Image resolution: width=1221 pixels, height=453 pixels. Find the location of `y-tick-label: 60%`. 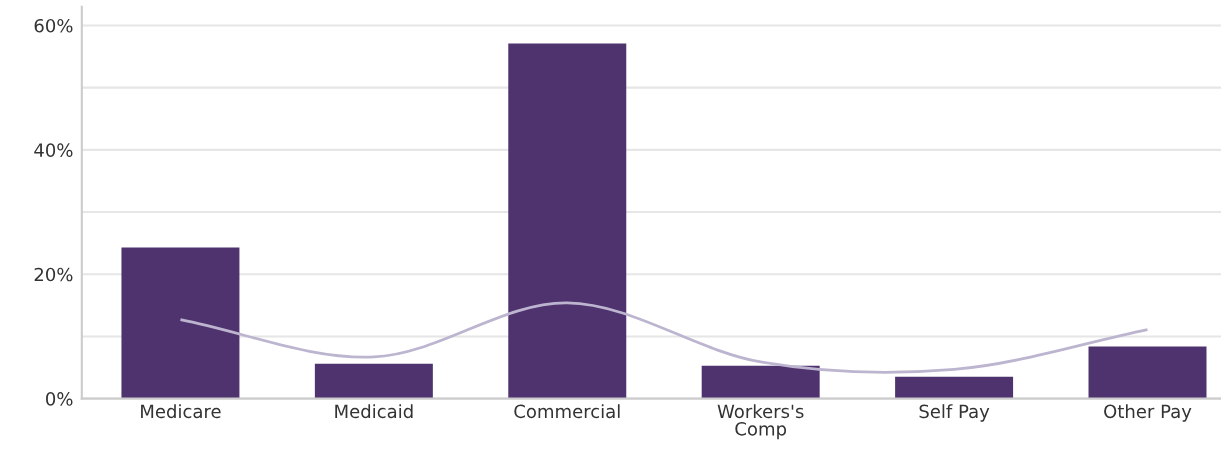

y-tick-label: 60% is located at coordinates (53, 25).